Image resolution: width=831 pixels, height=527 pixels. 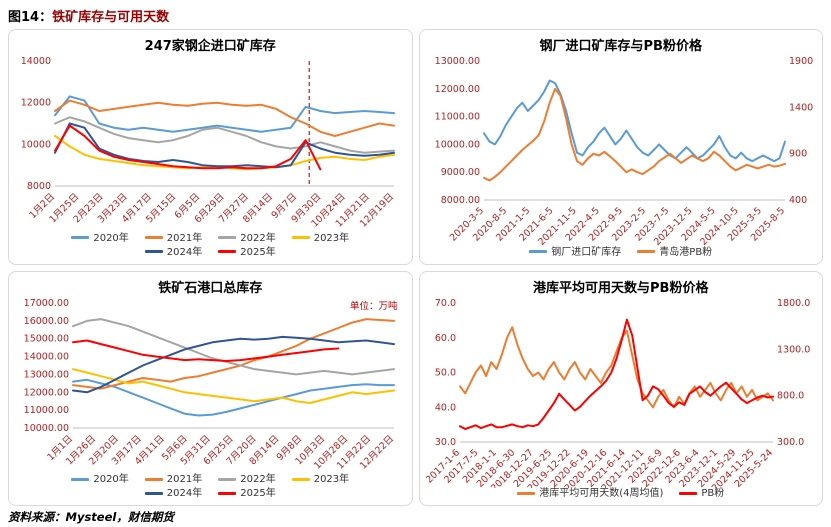 I want to click on series-line-青岛港PB粉, so click(x=634, y=134).